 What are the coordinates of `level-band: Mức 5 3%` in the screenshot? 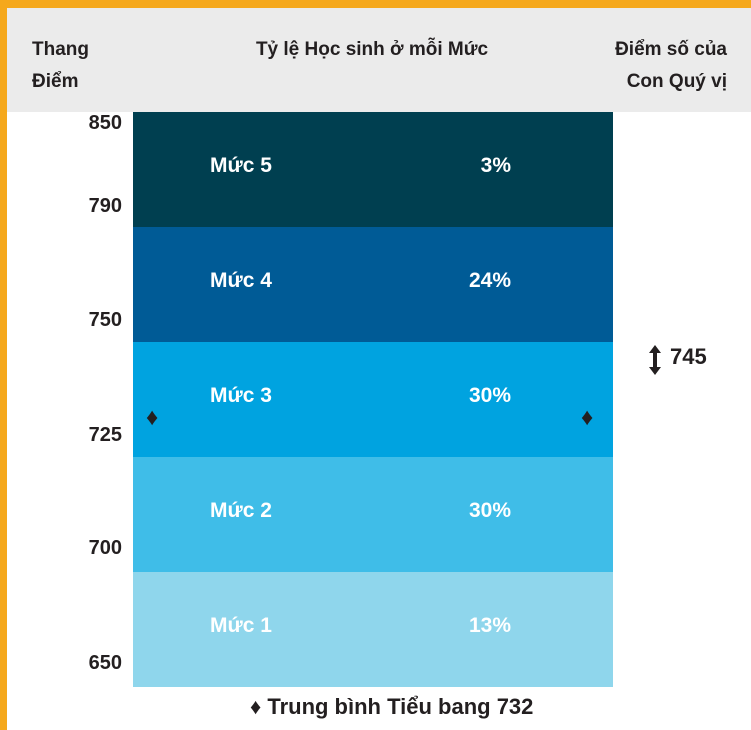 It's located at (373, 169).